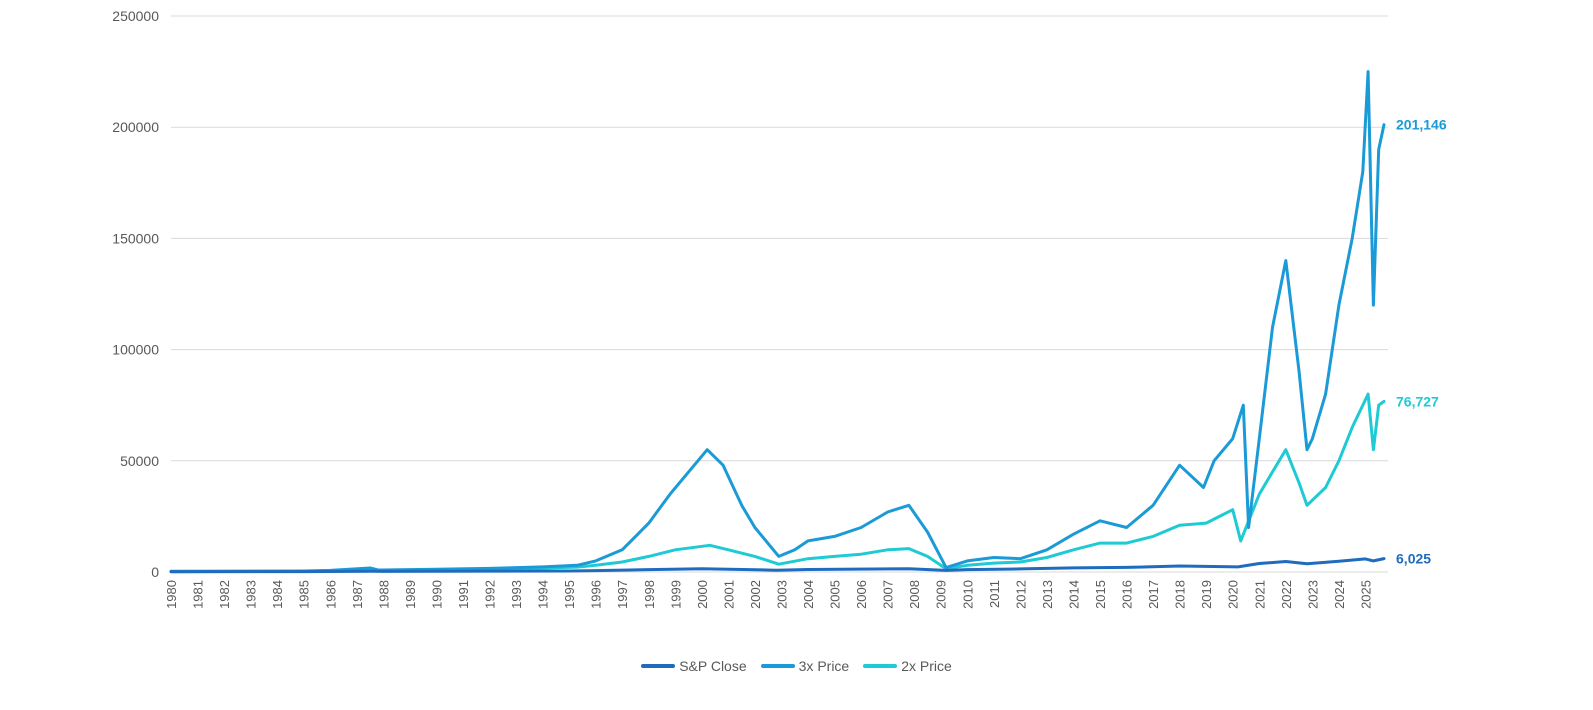  I want to click on x-tick-label: 1986, so click(330, 594).